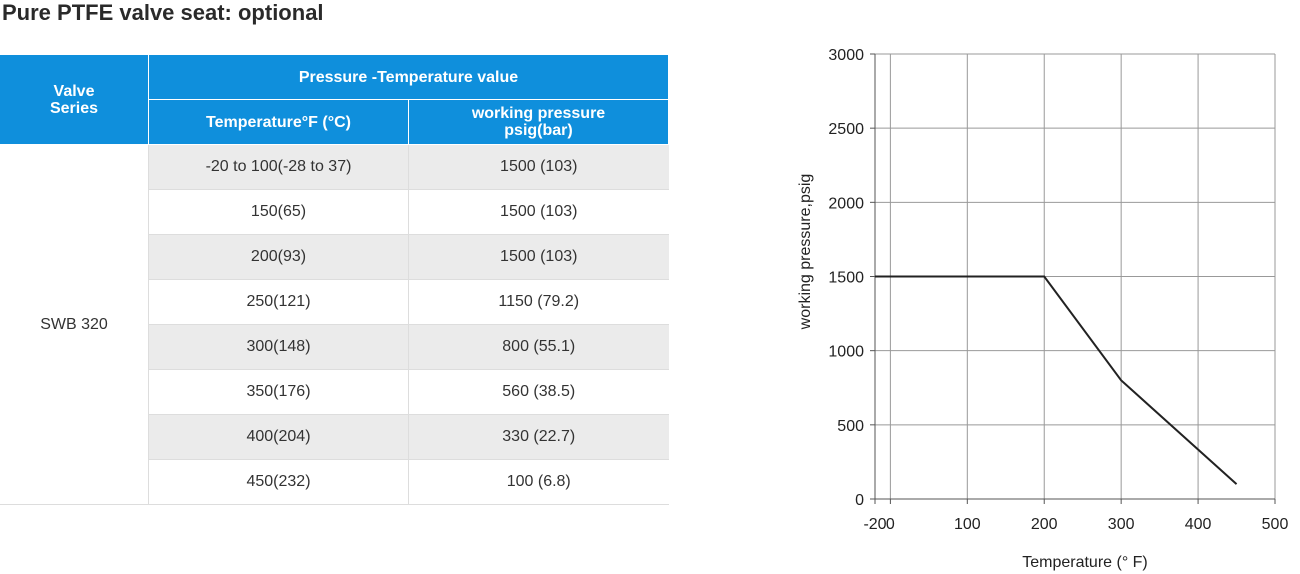 Image resolution: width=1300 pixels, height=574 pixels. I want to click on table-row: 250(121) 1150 (79.2), so click(334, 302).